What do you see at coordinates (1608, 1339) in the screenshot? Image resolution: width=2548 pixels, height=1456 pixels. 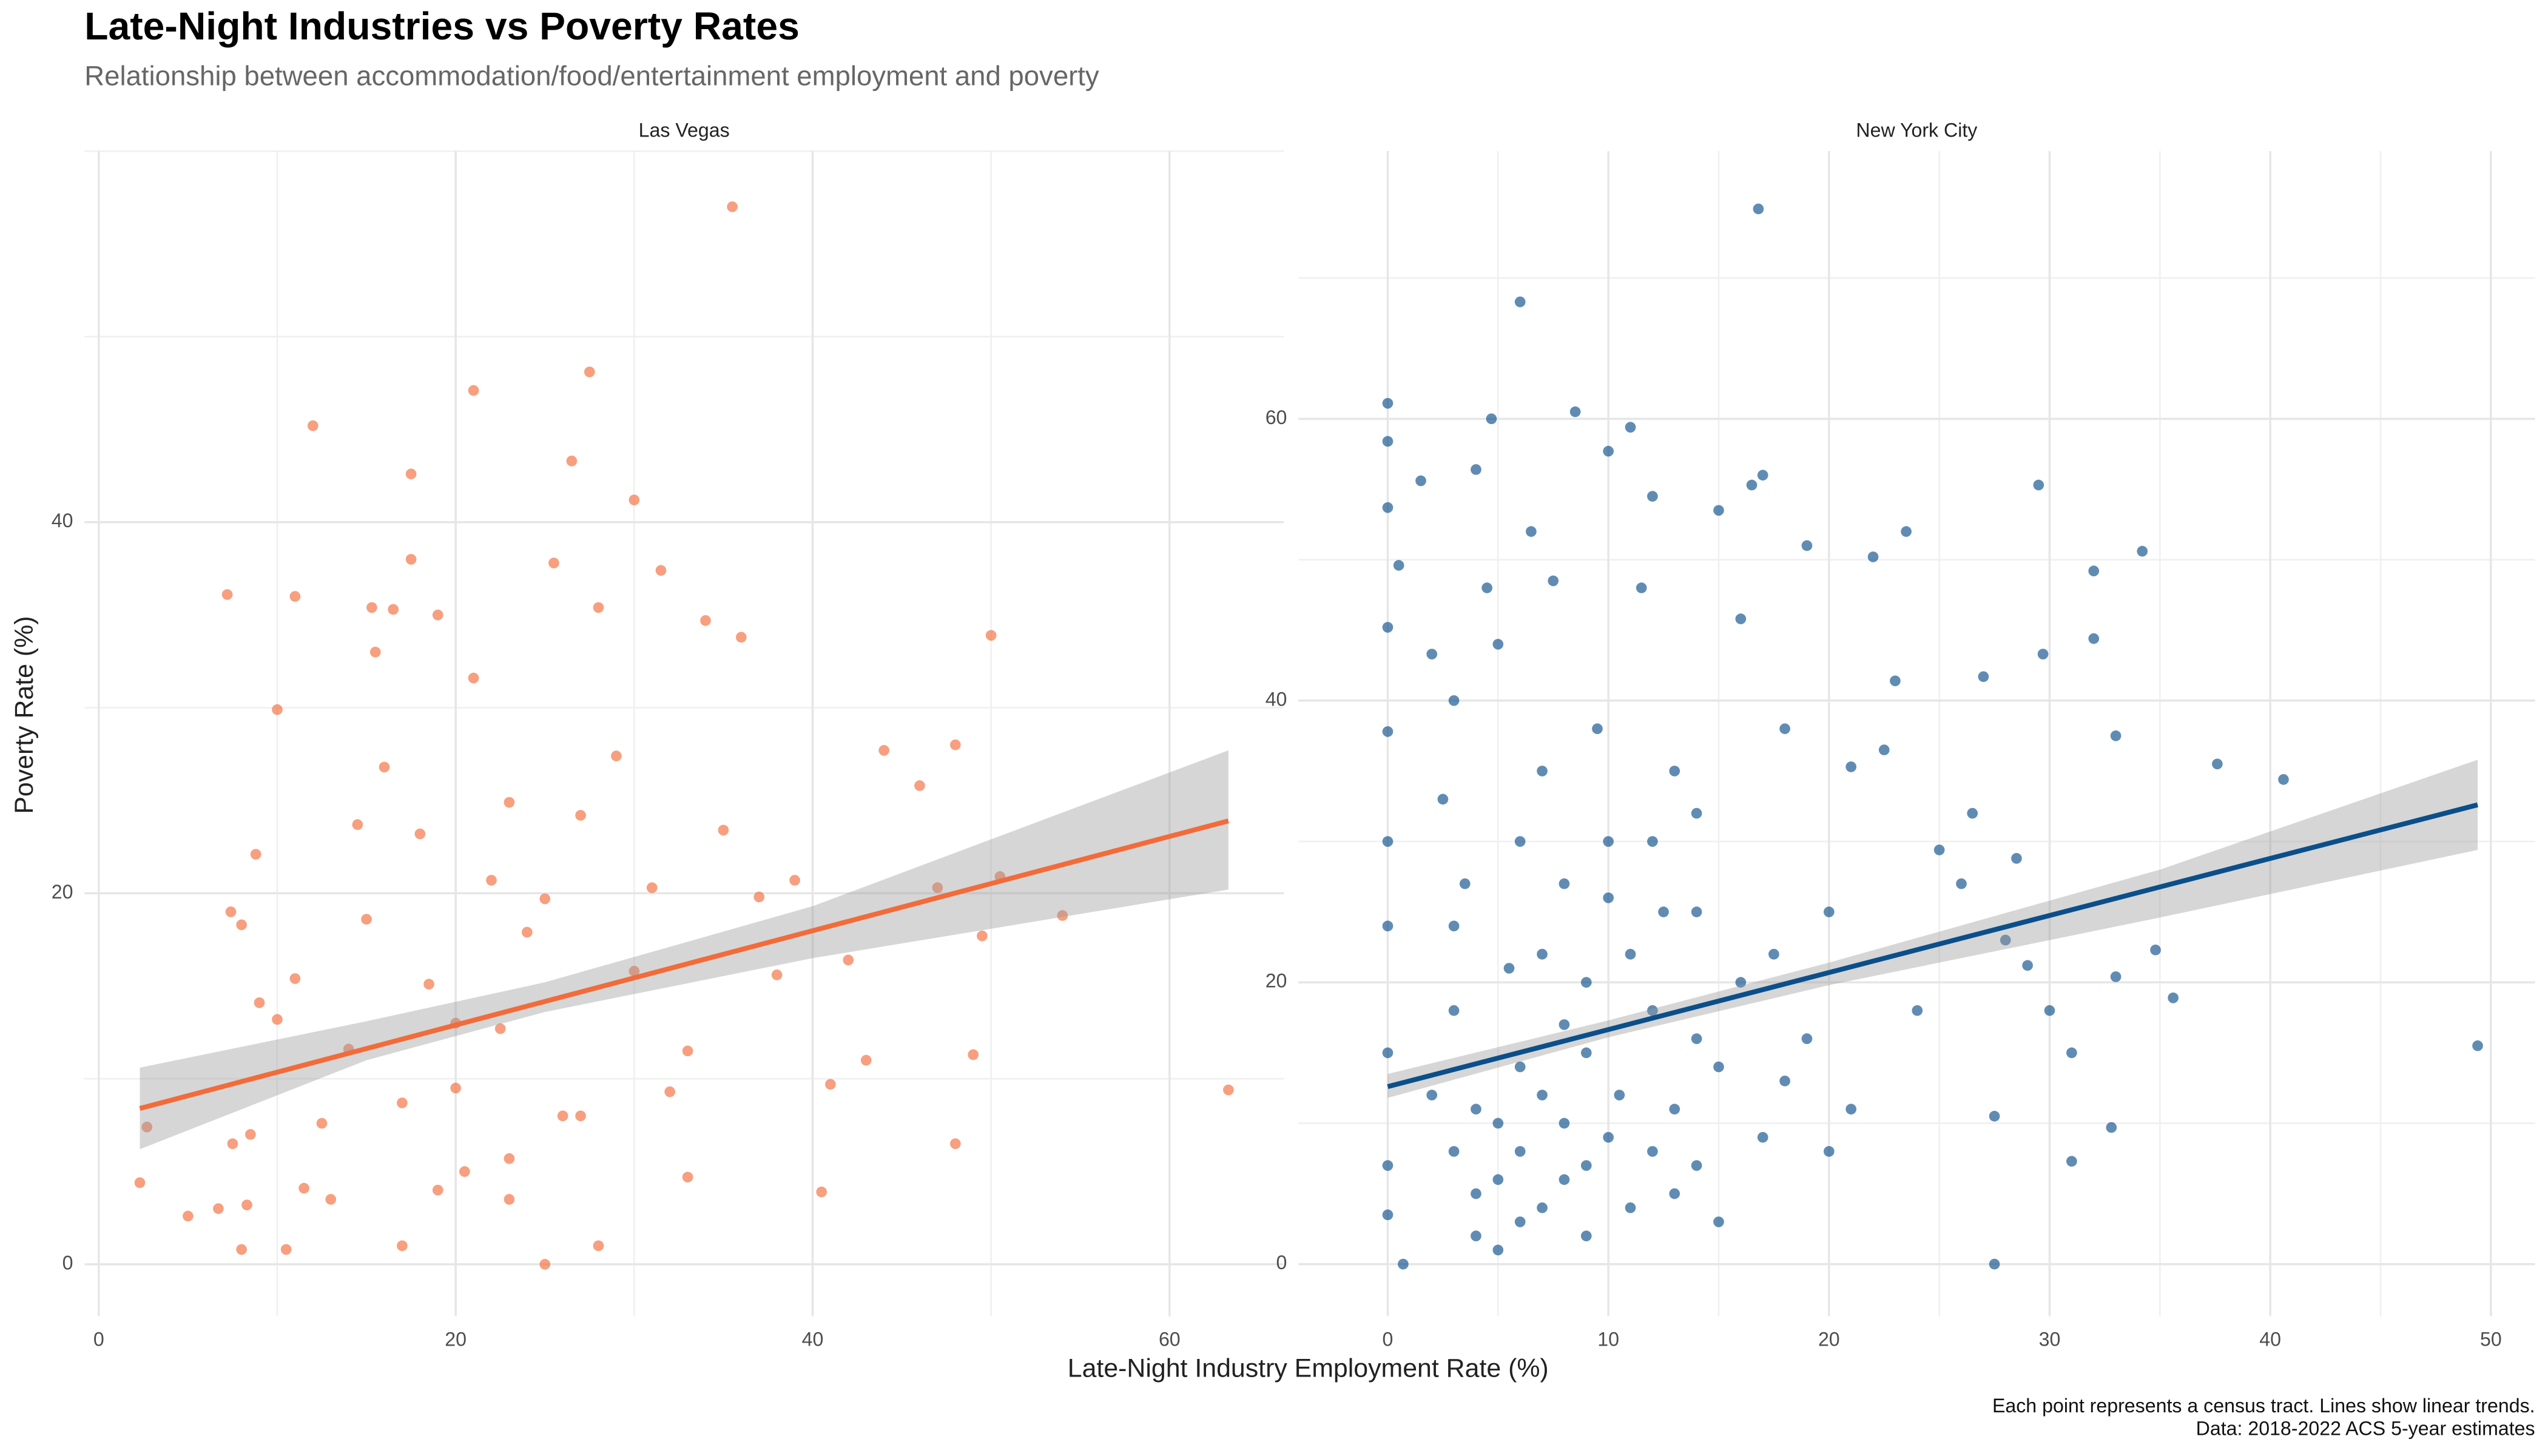 I see `x-tick-label: 10` at bounding box center [1608, 1339].